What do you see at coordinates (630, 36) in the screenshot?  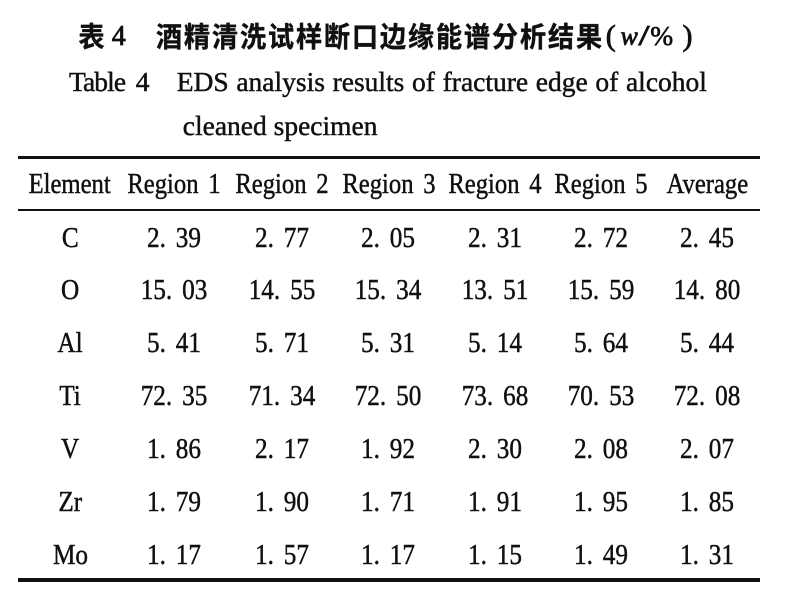 I see `svg-text: w` at bounding box center [630, 36].